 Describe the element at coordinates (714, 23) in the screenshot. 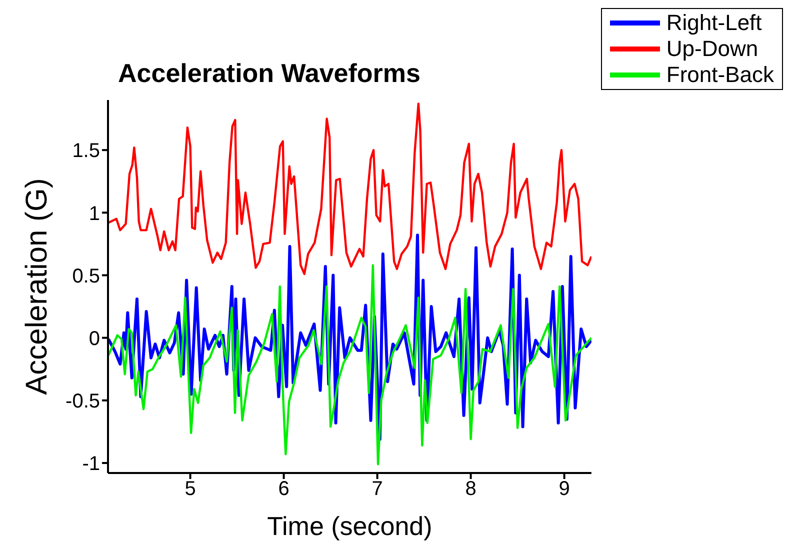

I see `legend-label: Right-Left` at that location.